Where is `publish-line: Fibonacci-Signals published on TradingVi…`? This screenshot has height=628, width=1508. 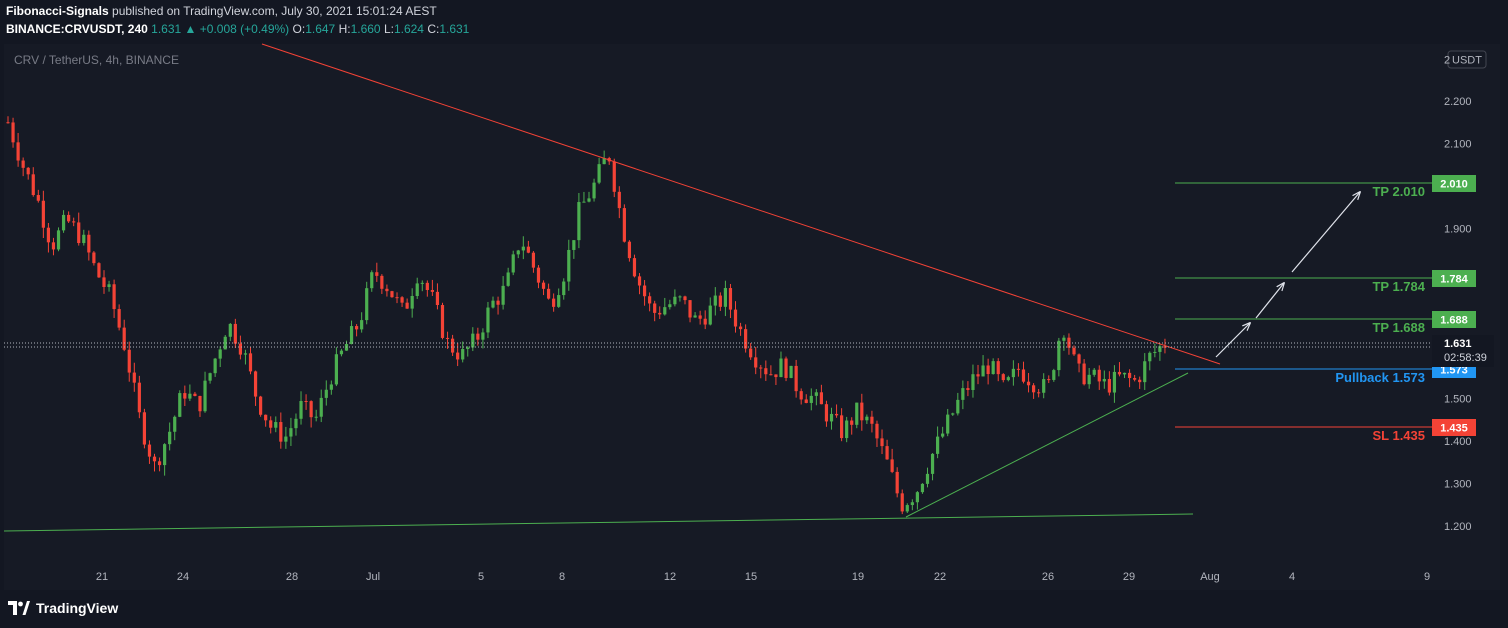 publish-line: Fibonacci-Signals published on TradingVi… is located at coordinates (221, 11).